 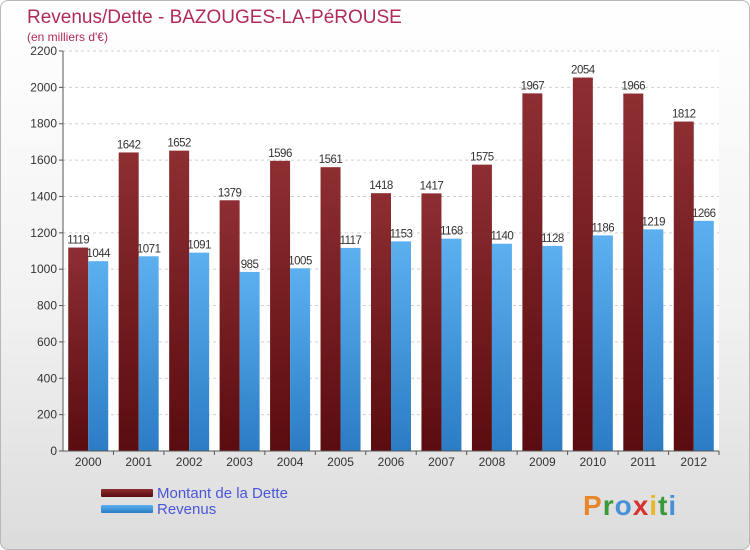 What do you see at coordinates (533, 86) in the screenshot?
I see `data-label-dette-2009: 1967` at bounding box center [533, 86].